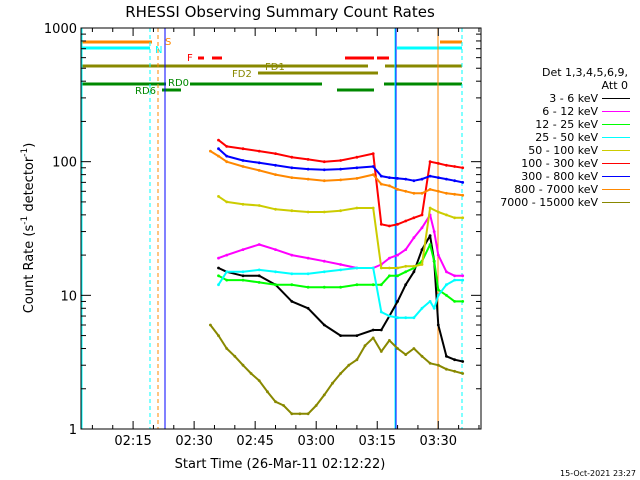 The width and height of the screenshot is (640, 480). What do you see at coordinates (566, 137) in the screenshot?
I see `legend-label: 25 - 50 keV` at bounding box center [566, 137].